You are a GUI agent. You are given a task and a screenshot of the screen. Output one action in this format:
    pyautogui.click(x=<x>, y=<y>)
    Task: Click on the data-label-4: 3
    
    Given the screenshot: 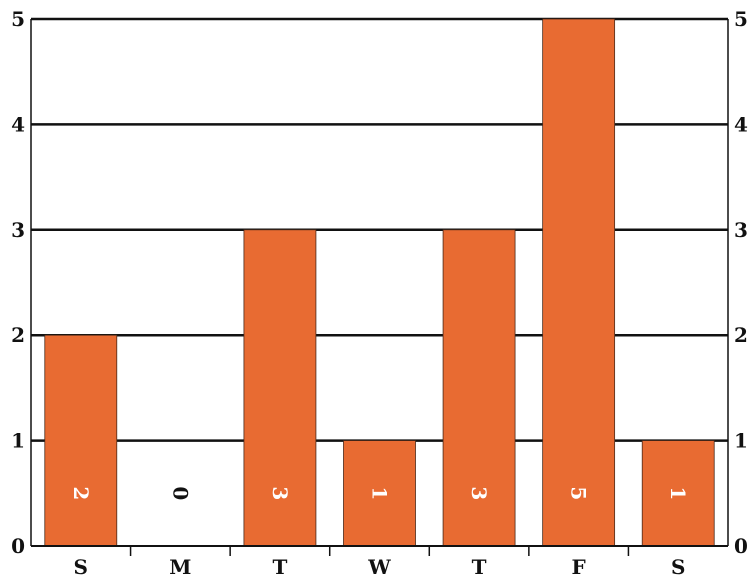 What is the action you would take?
    pyautogui.click(x=479, y=493)
    